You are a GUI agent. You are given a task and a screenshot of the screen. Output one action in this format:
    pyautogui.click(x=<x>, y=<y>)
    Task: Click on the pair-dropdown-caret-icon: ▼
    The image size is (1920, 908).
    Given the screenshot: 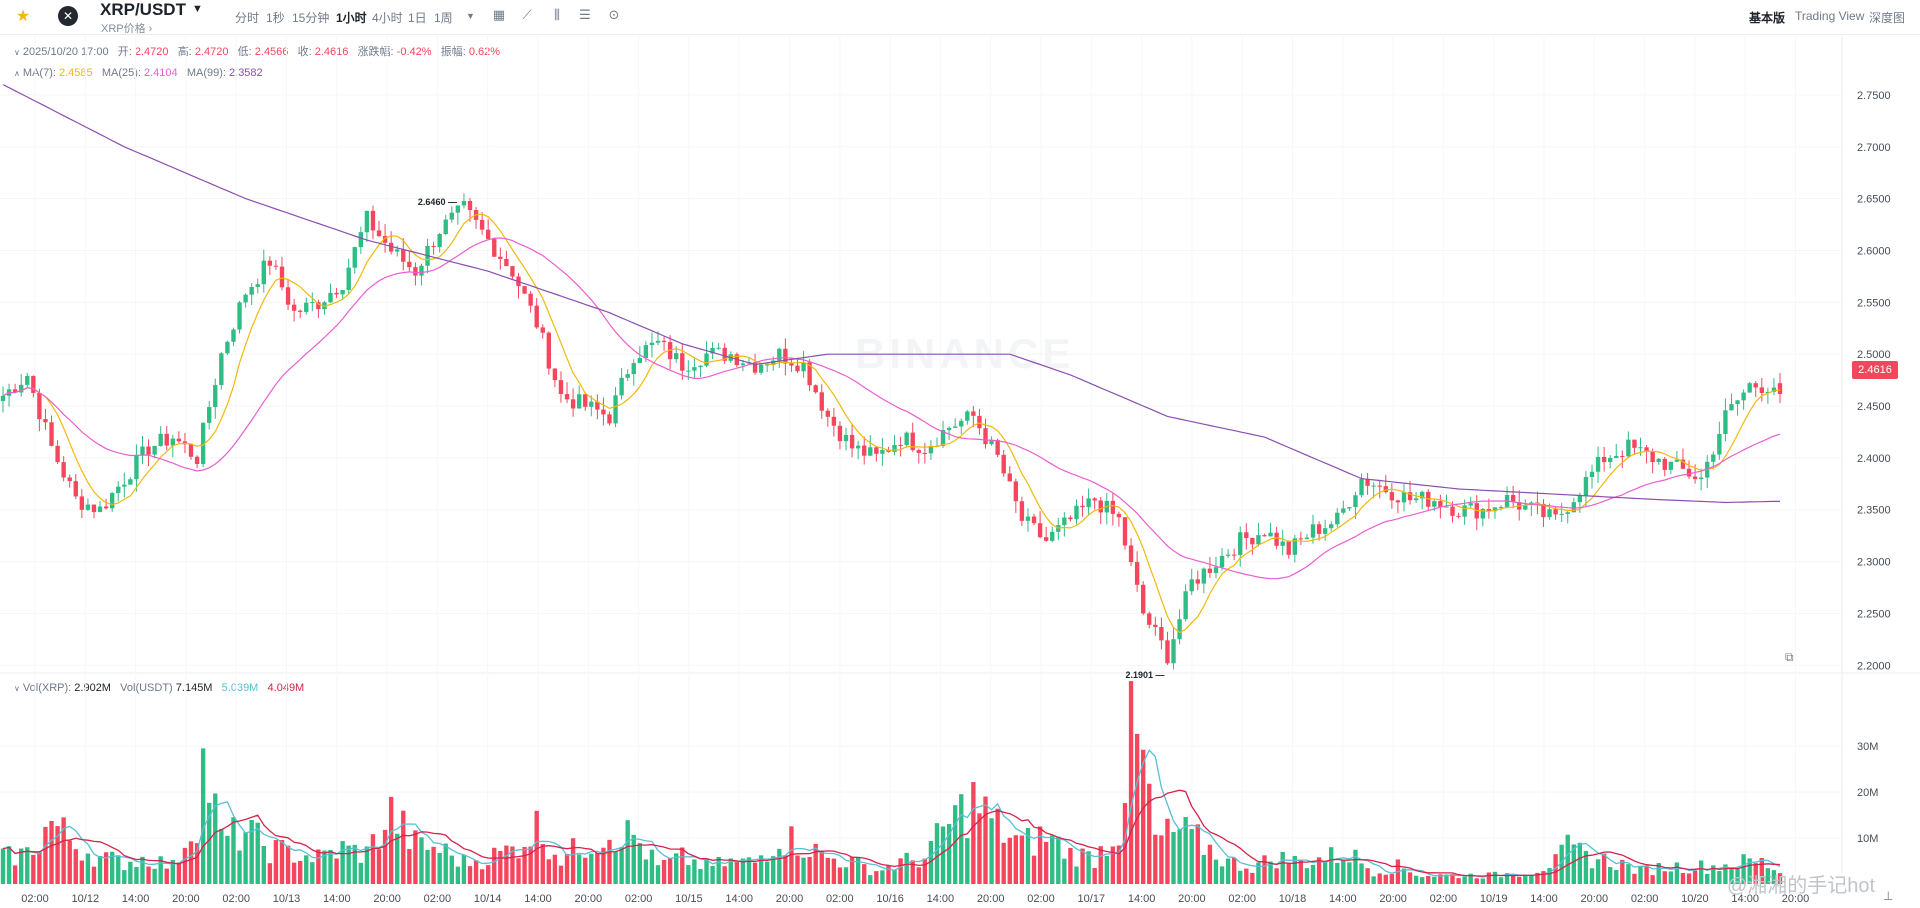 What is the action you would take?
    pyautogui.click(x=197, y=9)
    